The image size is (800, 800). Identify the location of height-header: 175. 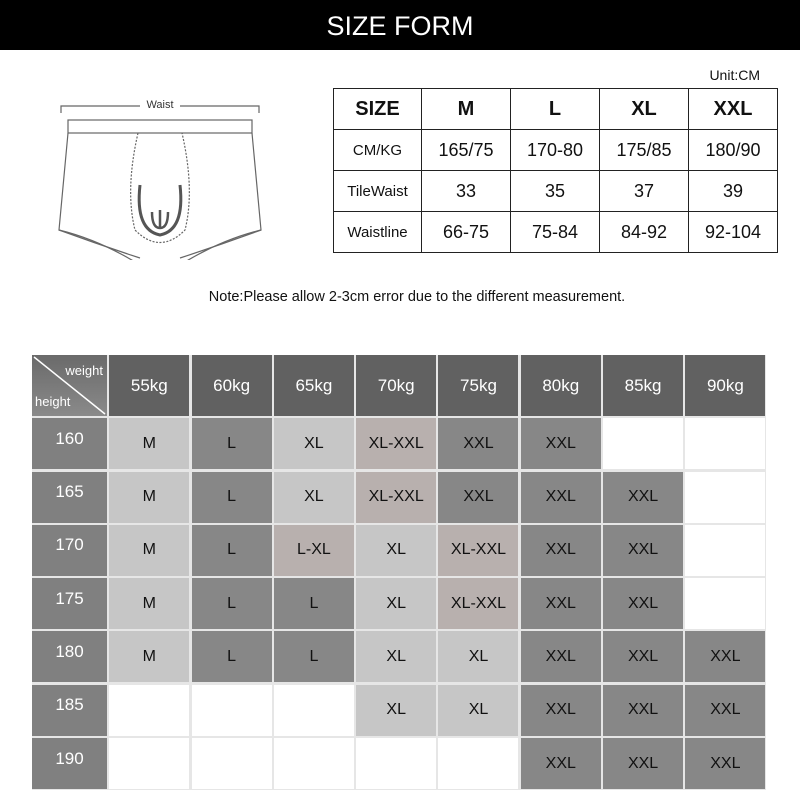
(69, 604).